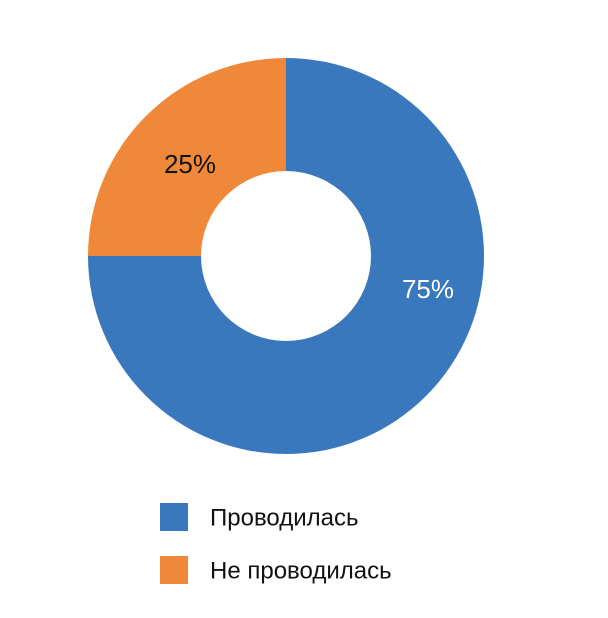 Image resolution: width=608 pixels, height=618 pixels. Describe the element at coordinates (284, 517) in the screenshot. I see `legend-label: Проводилась` at that location.